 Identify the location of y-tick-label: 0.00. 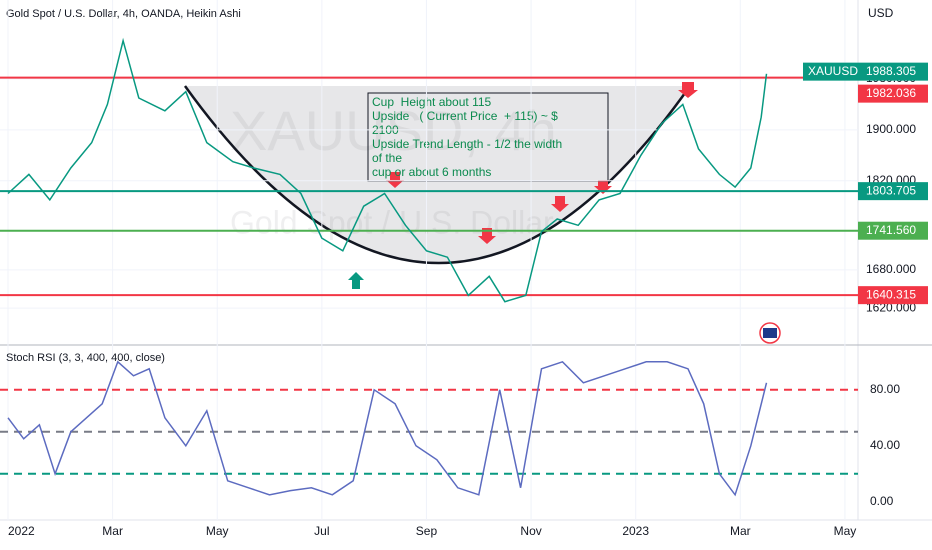
(882, 501).